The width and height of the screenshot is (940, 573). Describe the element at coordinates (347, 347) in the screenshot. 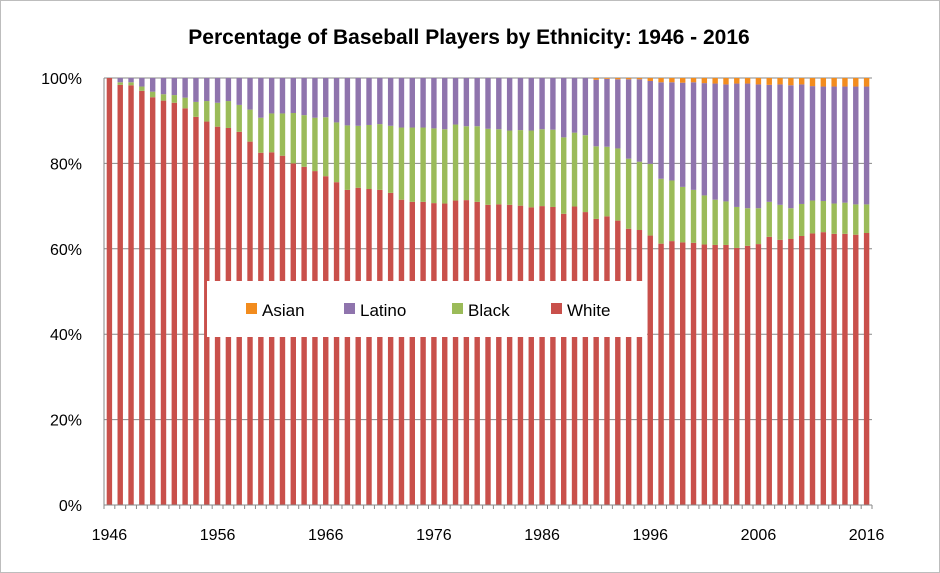

I see `bar-white-1968` at that location.